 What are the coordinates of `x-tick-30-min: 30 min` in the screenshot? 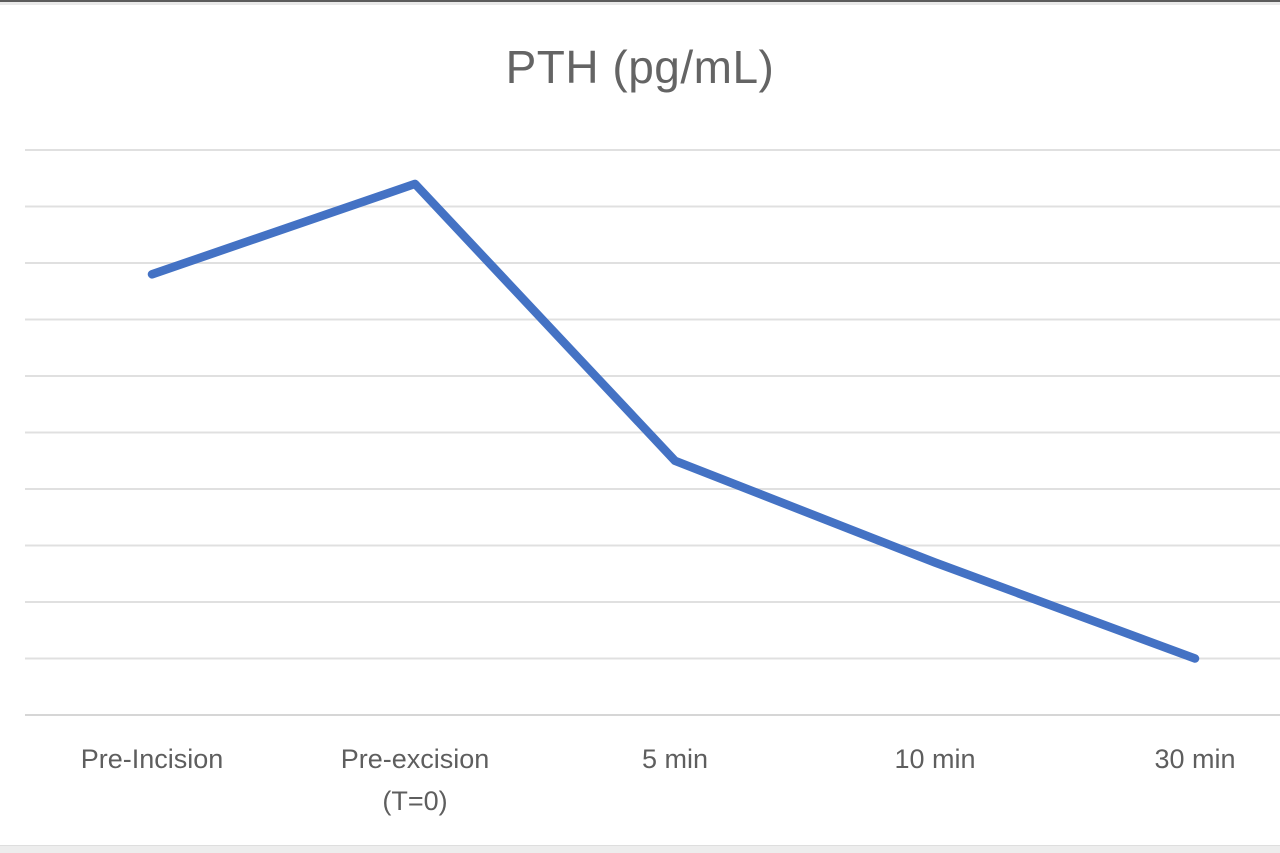 It's located at (1157, 759).